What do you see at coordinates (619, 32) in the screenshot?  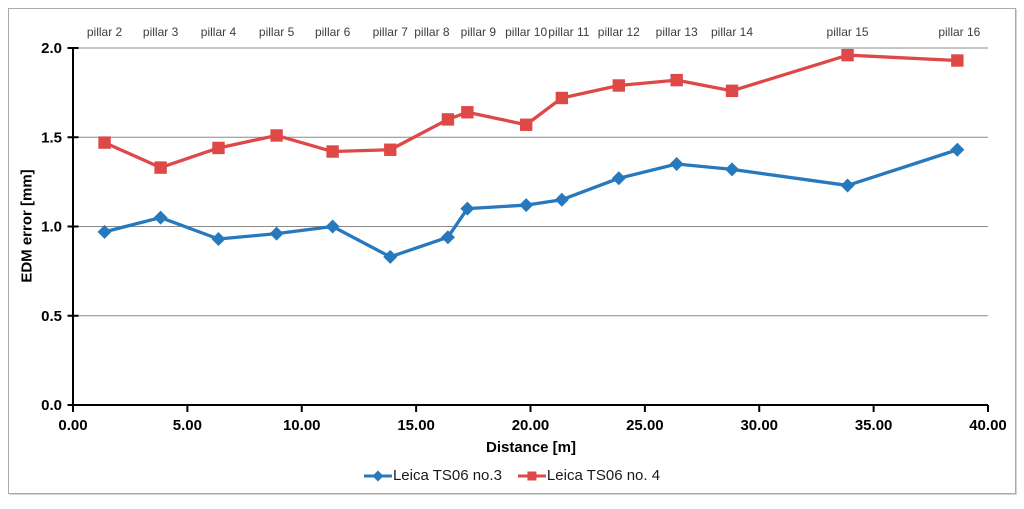 I see `pillar-label: pillar 12` at bounding box center [619, 32].